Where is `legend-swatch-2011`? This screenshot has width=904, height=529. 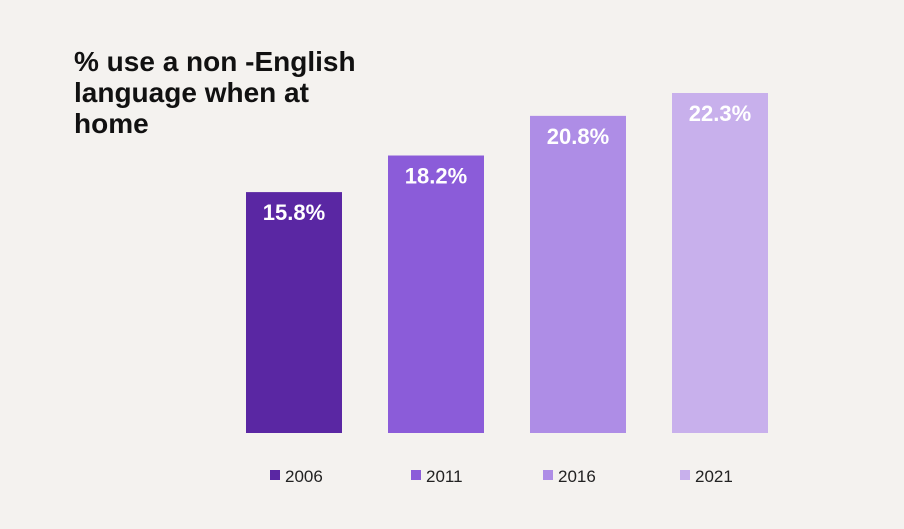
legend-swatch-2011 is located at coordinates (416, 475).